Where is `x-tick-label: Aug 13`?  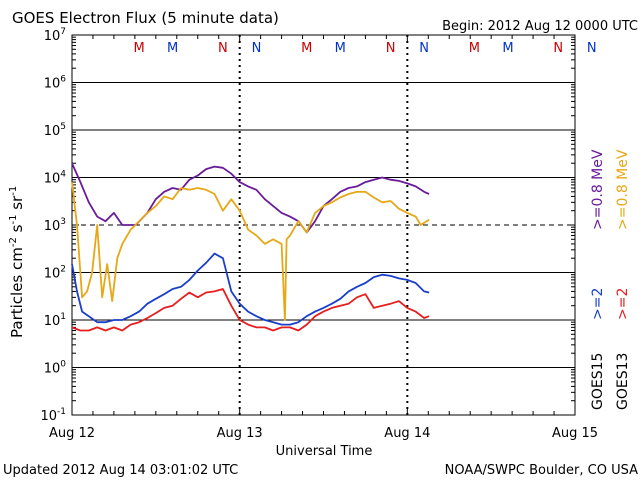 x-tick-label: Aug 13 is located at coordinates (240, 433).